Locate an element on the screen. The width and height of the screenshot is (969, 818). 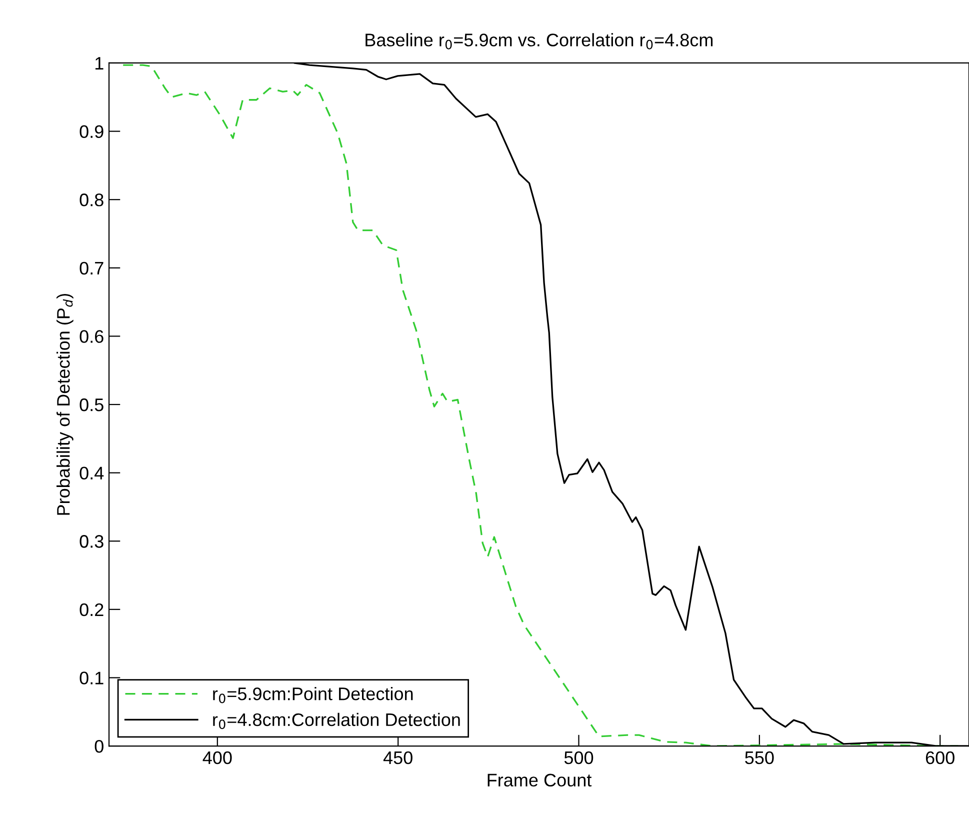
y-tick-label: 0.4 is located at coordinates (92, 473).